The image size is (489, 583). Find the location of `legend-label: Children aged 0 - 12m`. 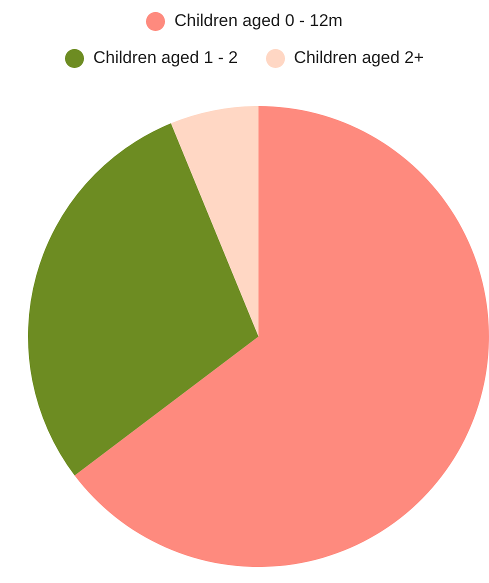

legend-label: Children aged 0 - 12m is located at coordinates (258, 21).